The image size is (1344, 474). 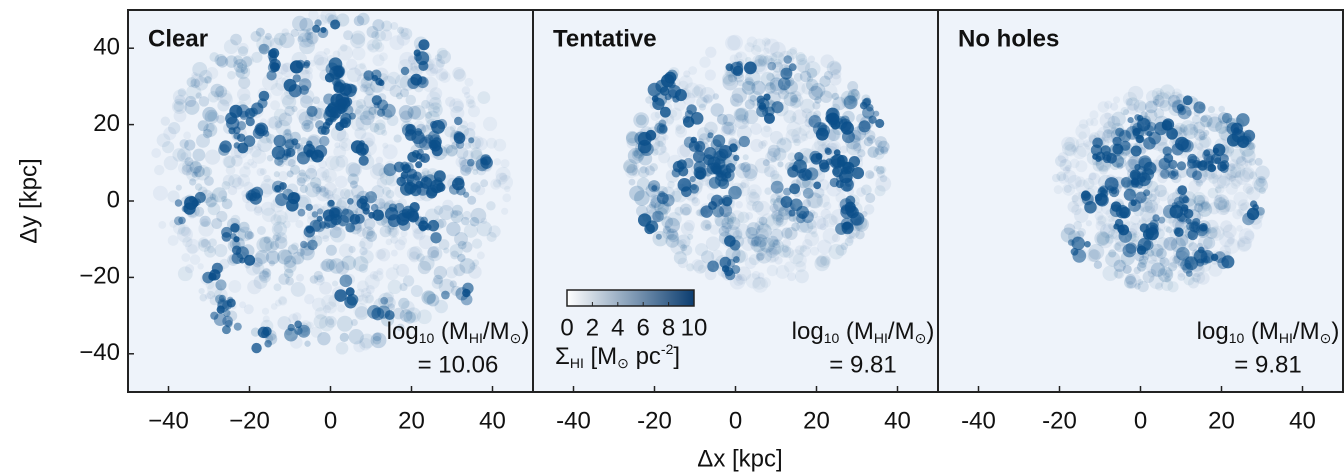 What do you see at coordinates (739, 458) in the screenshot?
I see `x-axis-label: Δx [kpc]` at bounding box center [739, 458].